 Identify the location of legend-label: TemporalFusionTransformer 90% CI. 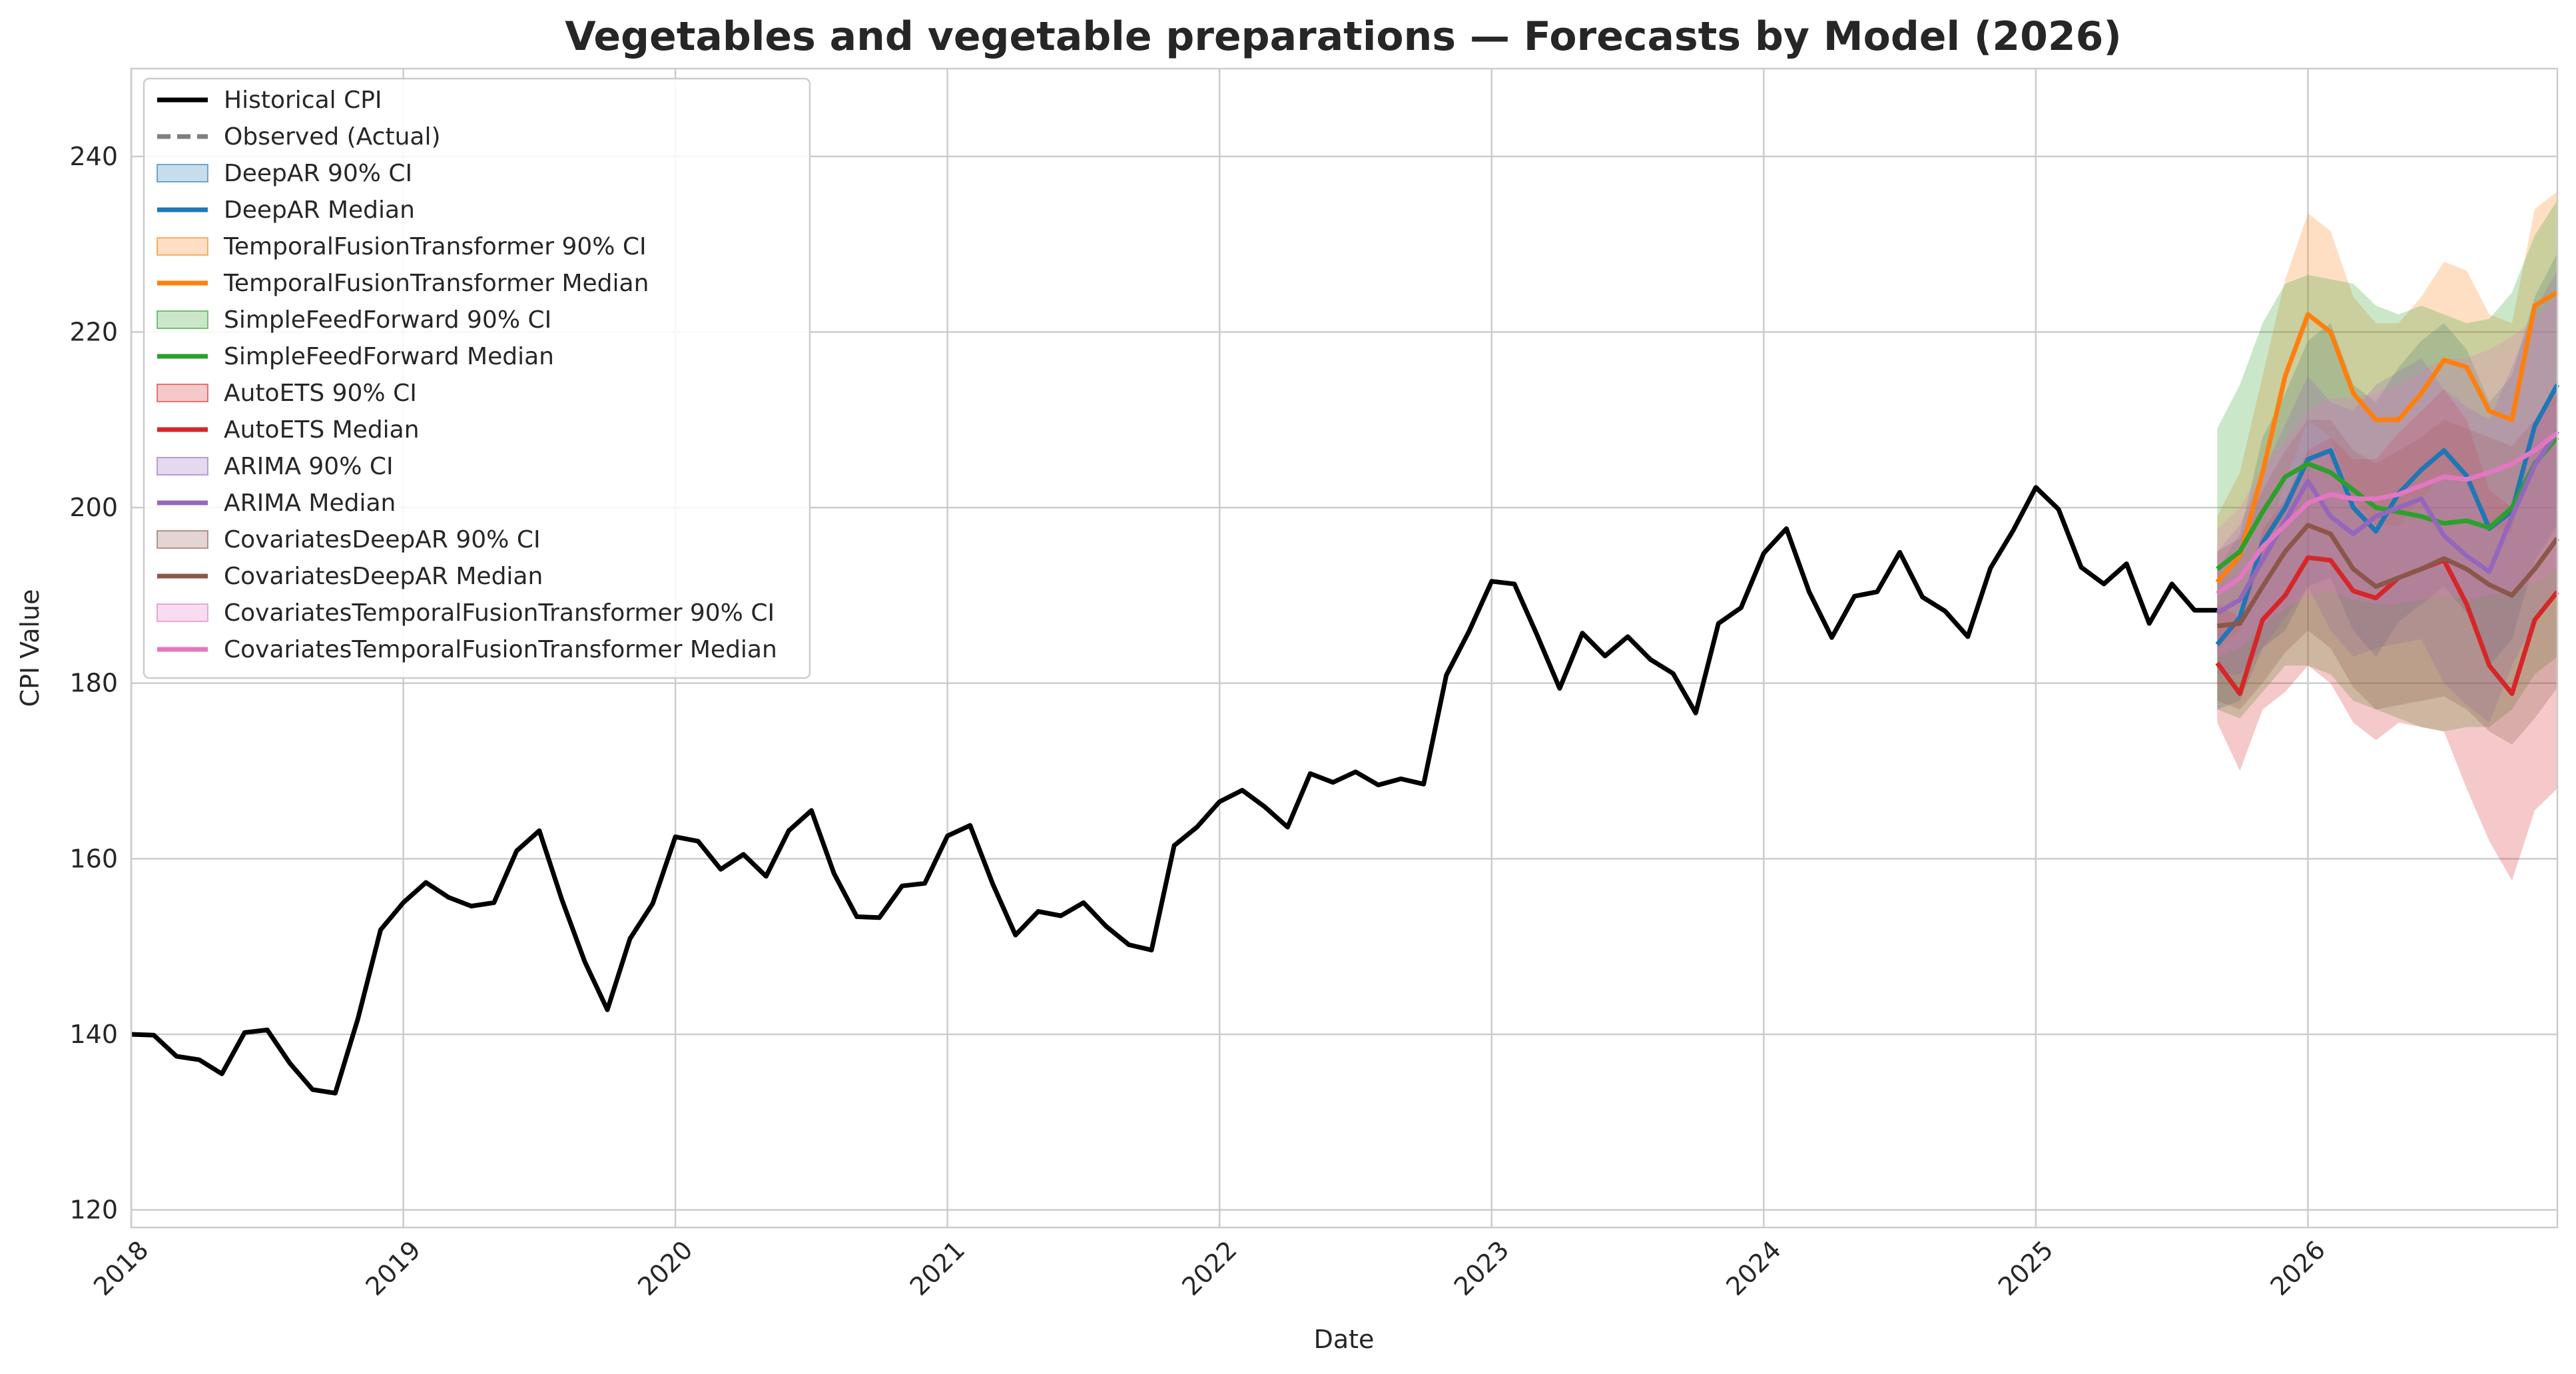
(435, 247).